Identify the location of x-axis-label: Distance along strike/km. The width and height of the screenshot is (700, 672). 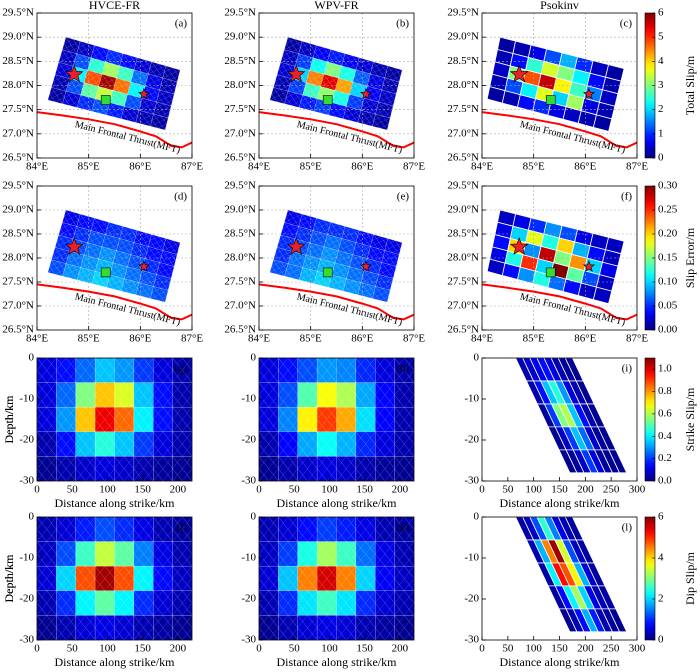
(560, 662).